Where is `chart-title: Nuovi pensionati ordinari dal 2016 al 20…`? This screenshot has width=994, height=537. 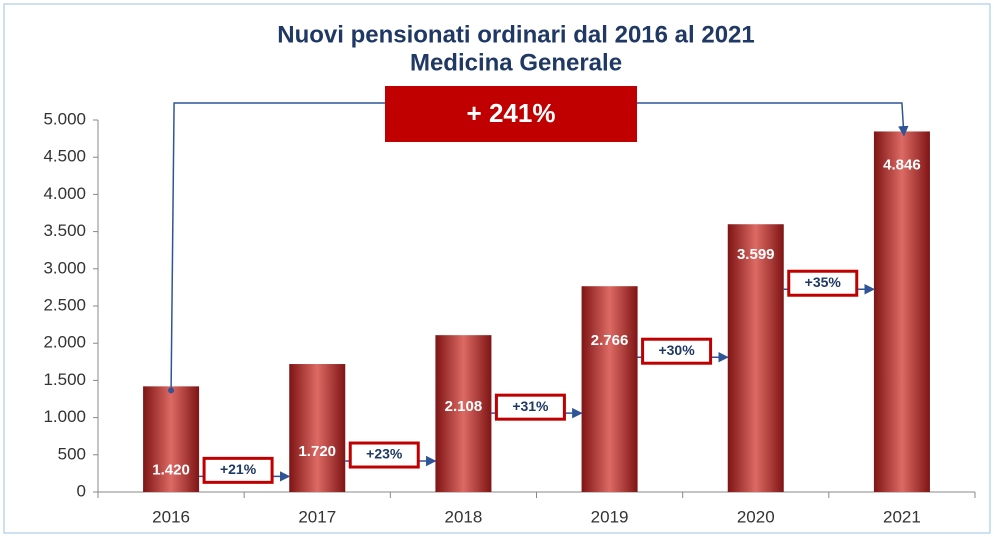
chart-title: Nuovi pensionati ordinari dal 2016 al 20… is located at coordinates (516, 34).